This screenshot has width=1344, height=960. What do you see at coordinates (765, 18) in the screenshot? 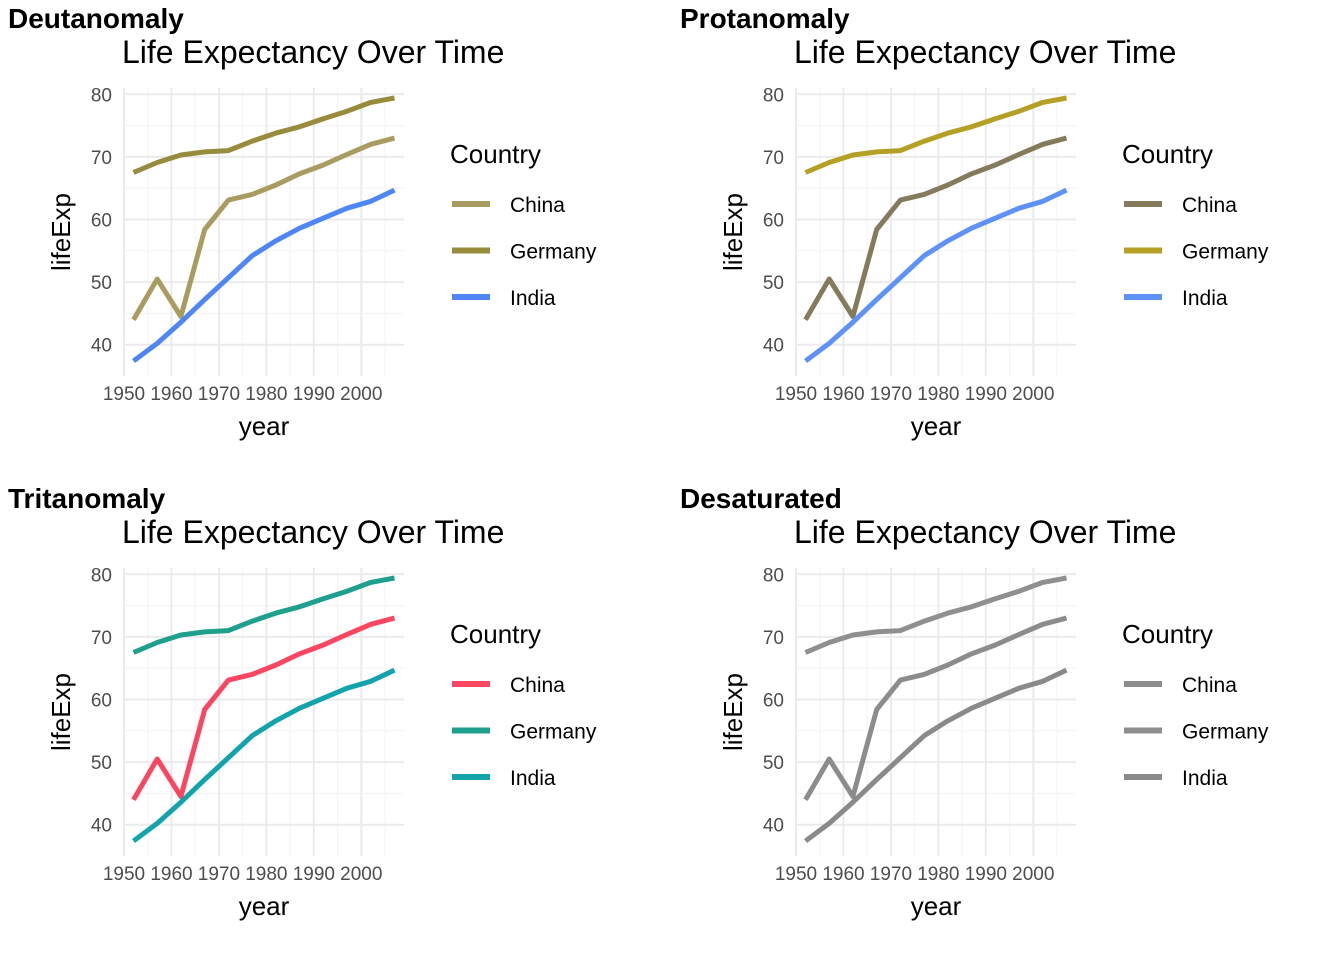
I see `panel-label: Protanomaly` at bounding box center [765, 18].